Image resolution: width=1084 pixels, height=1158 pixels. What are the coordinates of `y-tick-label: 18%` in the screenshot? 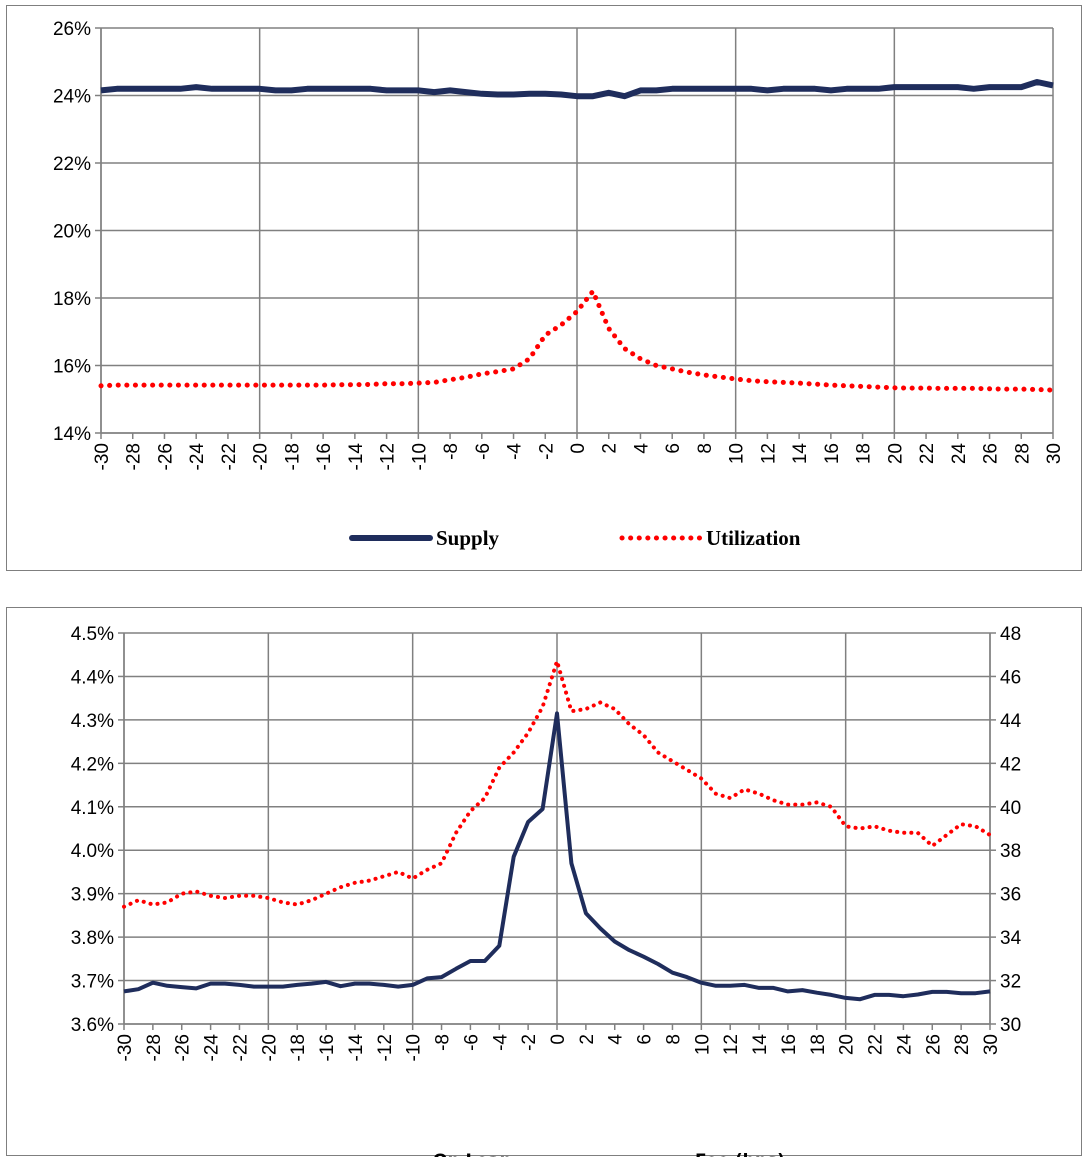 It's located at (72, 299).